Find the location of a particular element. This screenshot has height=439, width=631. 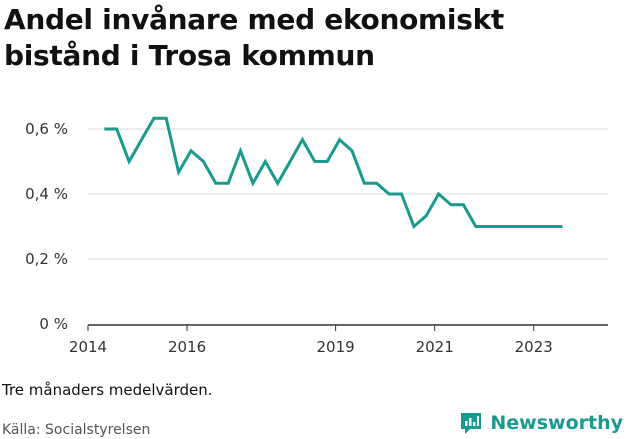

x-tick-label: 2016 is located at coordinates (187, 347).